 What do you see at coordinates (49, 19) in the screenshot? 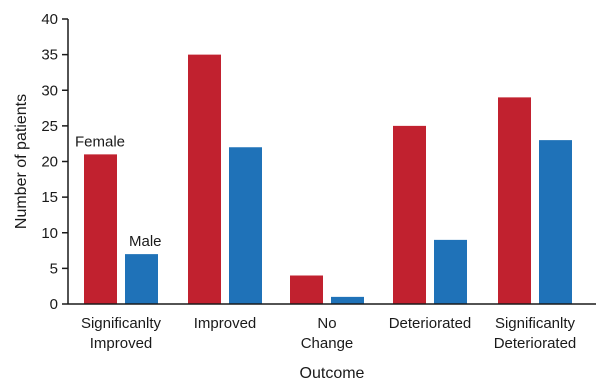
I see `y-tick-label: 40` at bounding box center [49, 19].